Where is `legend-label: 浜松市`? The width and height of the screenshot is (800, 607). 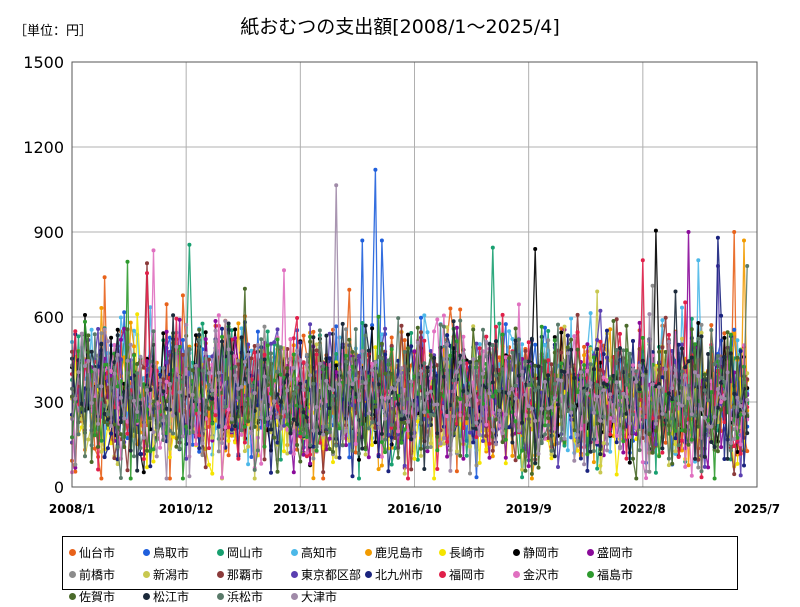
legend-label: 浜松市 is located at coordinates (245, 596).